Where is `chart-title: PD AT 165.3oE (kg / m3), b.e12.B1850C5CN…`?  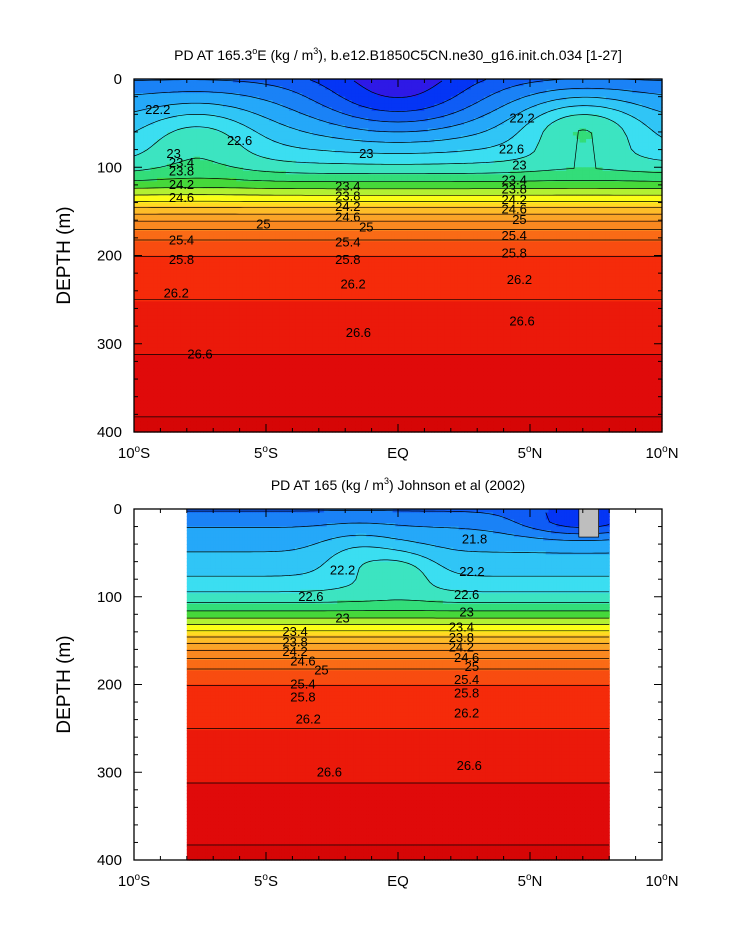
chart-title: PD AT 165.3oE (kg / m3), b.e12.B1850C5CN… is located at coordinates (398, 54).